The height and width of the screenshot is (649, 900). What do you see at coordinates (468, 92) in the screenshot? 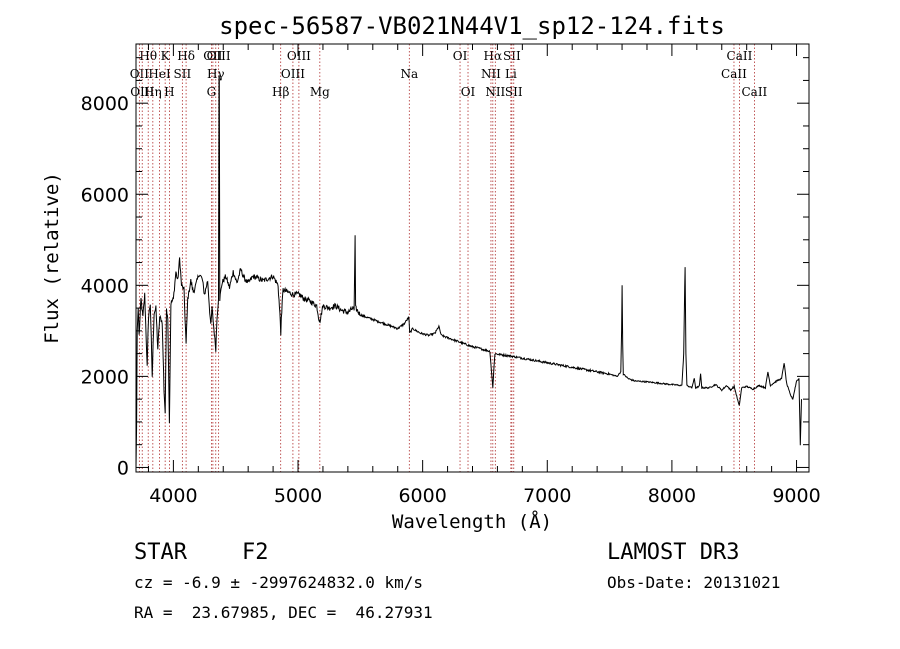
I see `spectral-line-label-19: OI` at bounding box center [468, 92].